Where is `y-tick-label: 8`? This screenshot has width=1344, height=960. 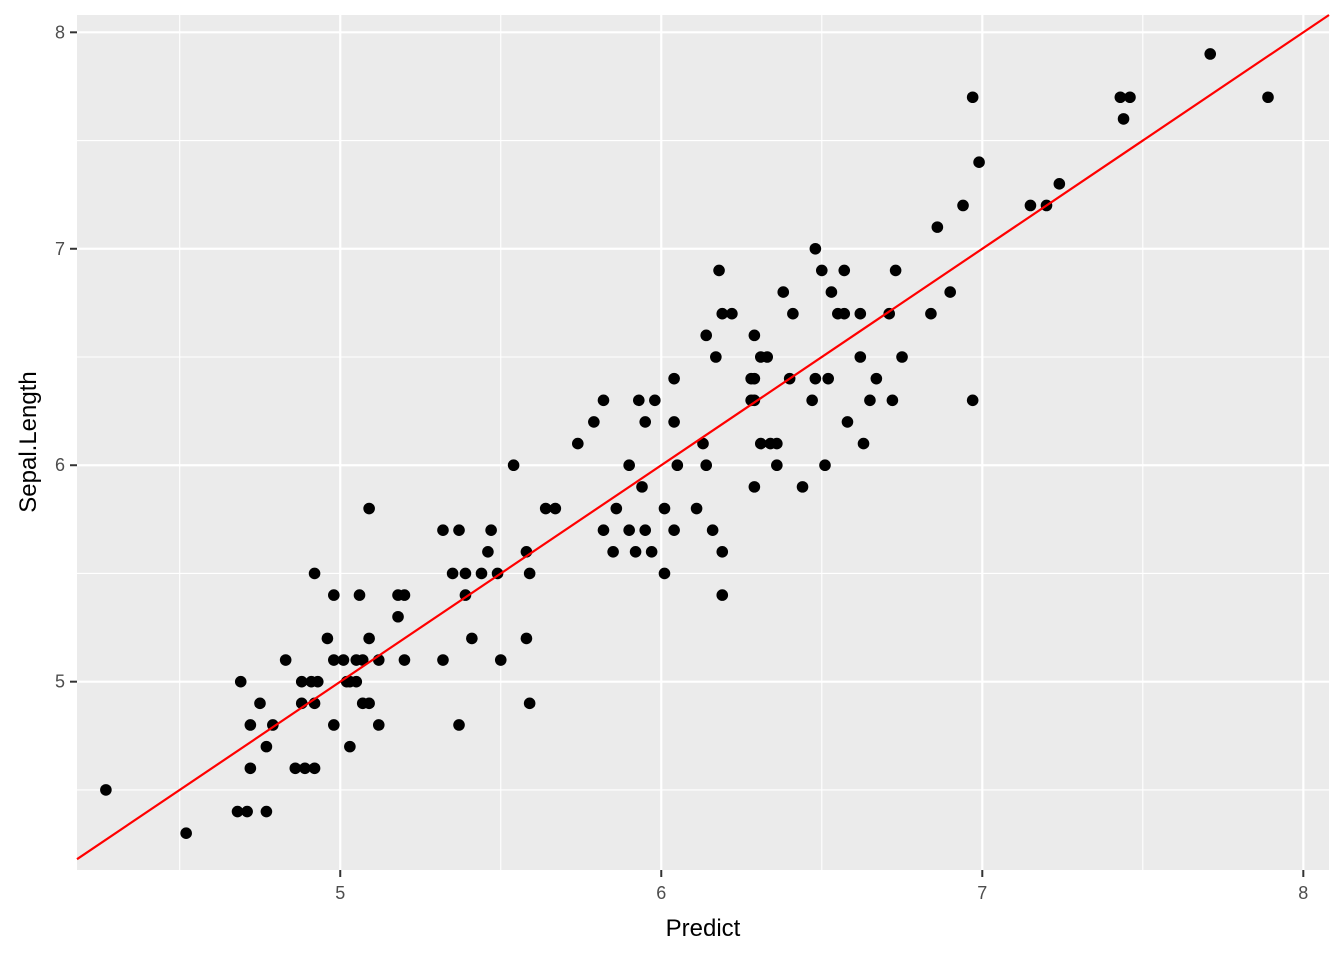 y-tick-label: 8 is located at coordinates (60, 32).